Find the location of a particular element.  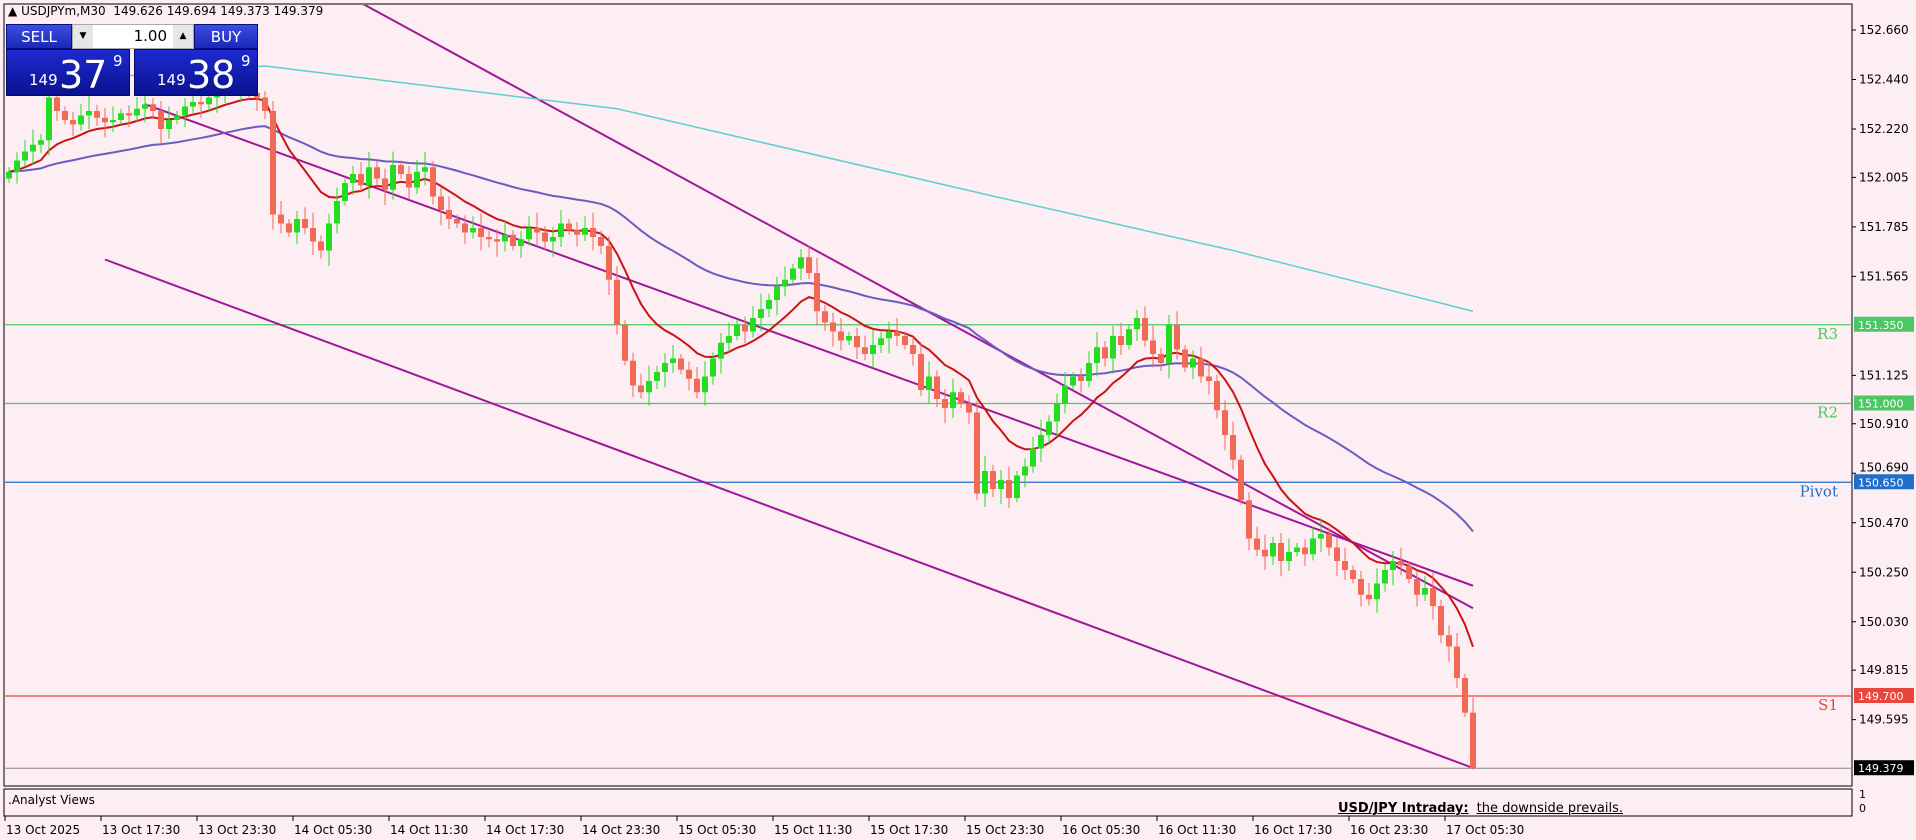

buy-price-pips: 38 is located at coordinates (211, 75).